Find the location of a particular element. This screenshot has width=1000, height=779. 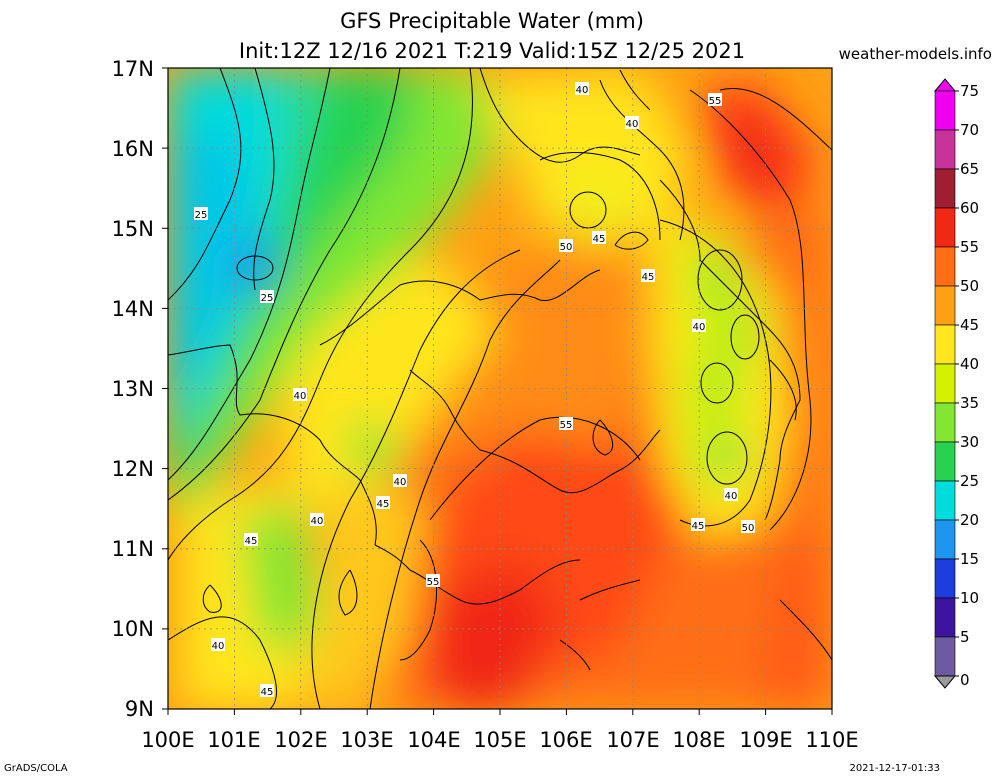

lat-label: 11N is located at coordinates (132, 549).